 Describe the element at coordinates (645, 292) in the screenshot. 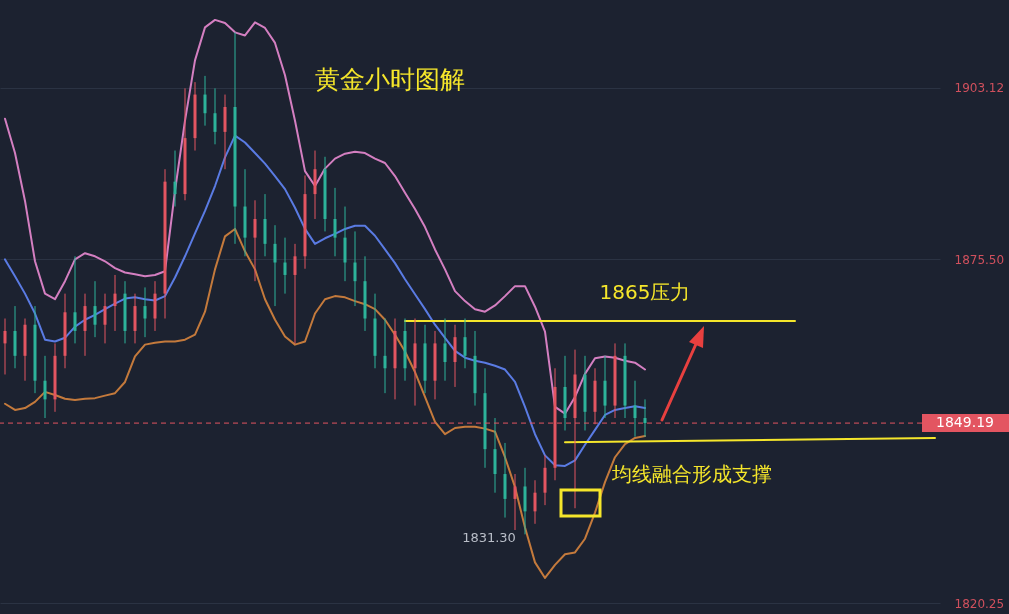

I see `annotation: 1865压力` at that location.